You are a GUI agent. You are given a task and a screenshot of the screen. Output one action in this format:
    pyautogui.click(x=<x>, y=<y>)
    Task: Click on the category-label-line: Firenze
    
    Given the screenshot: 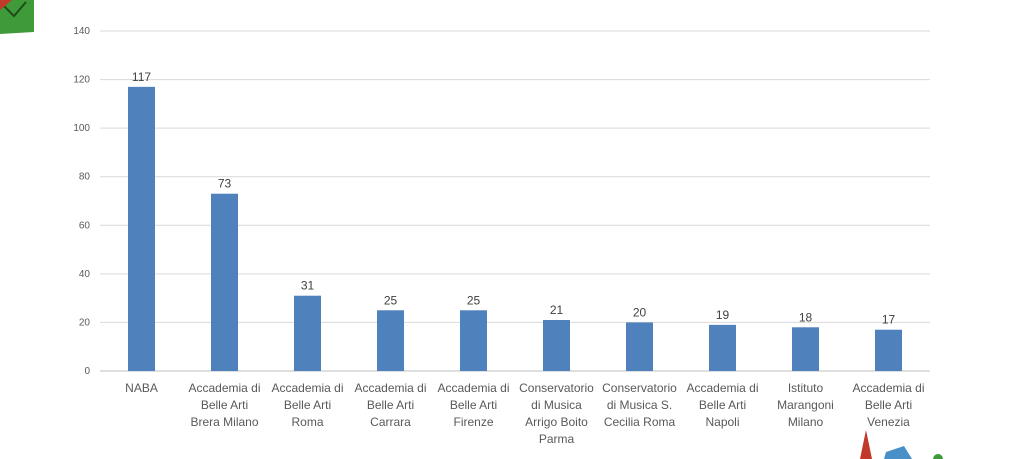 What is the action you would take?
    pyautogui.click(x=473, y=422)
    